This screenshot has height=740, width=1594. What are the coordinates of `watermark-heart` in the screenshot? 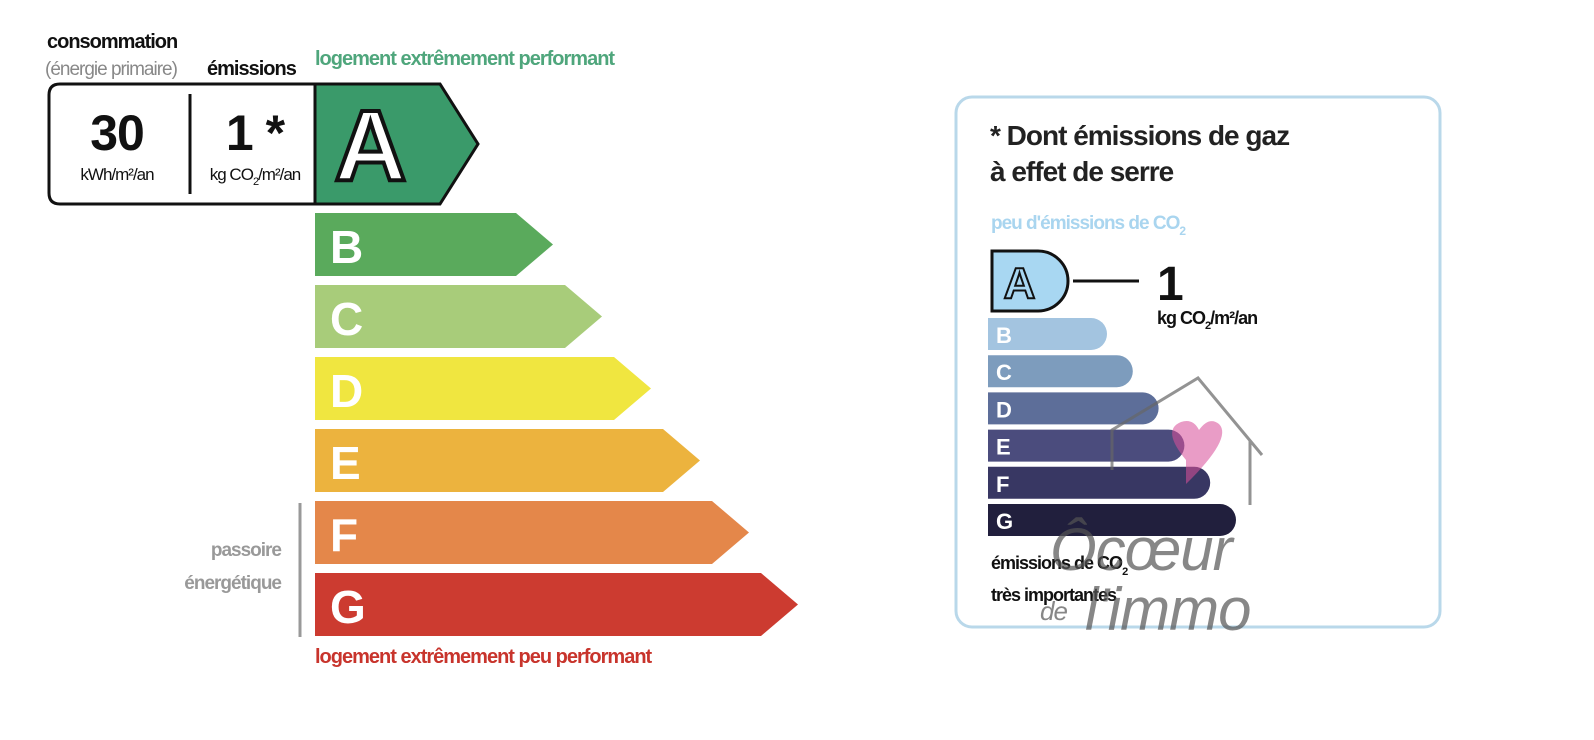 It's located at (1197, 452).